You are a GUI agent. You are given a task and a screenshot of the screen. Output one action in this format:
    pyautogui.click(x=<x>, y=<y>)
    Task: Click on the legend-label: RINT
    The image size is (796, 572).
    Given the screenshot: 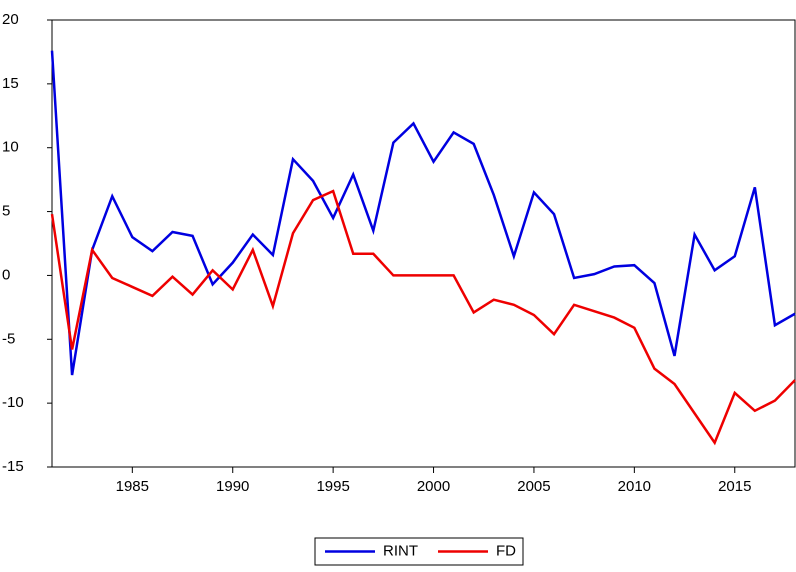 What is the action you would take?
    pyautogui.click(x=400, y=550)
    